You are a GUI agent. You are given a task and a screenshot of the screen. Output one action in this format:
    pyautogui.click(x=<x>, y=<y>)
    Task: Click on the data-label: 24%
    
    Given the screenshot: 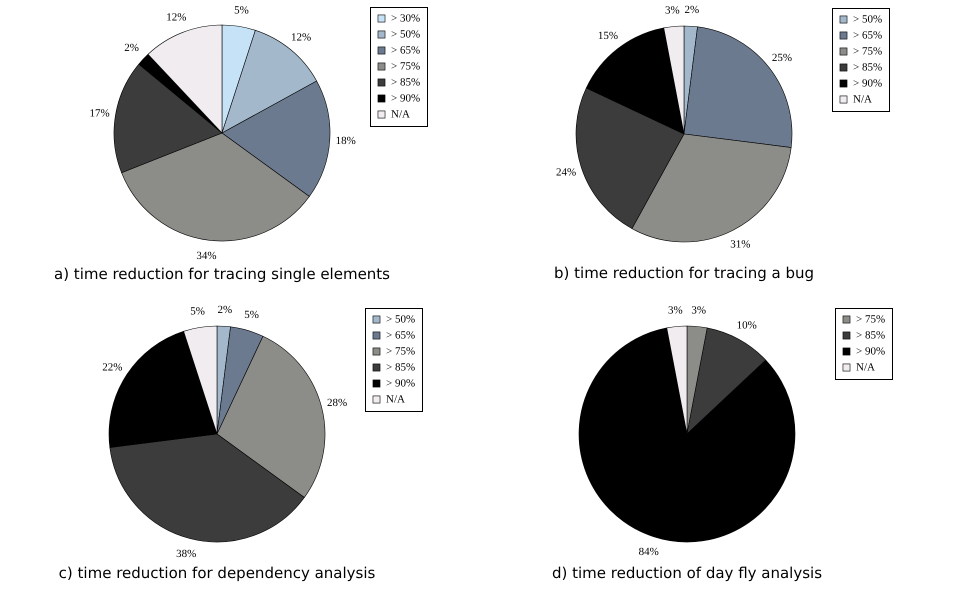 What is the action you would take?
    pyautogui.click(x=565, y=172)
    